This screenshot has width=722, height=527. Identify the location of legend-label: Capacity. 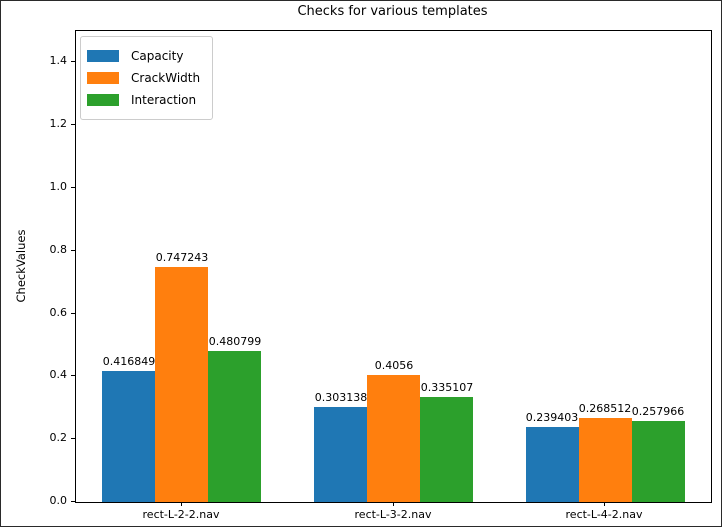
(157, 56).